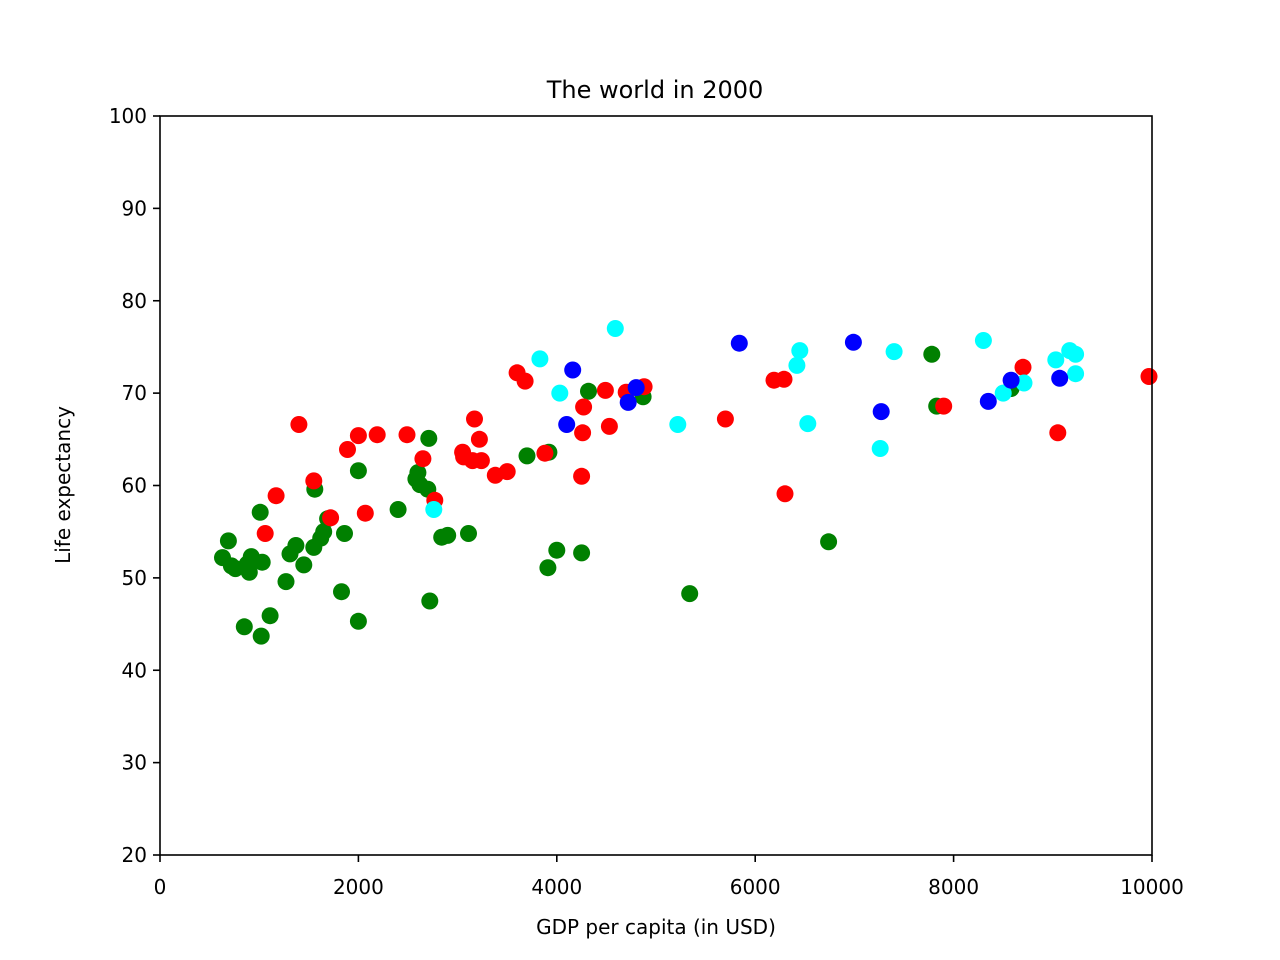 The height and width of the screenshot is (960, 1280). I want to click on y-tick-label: 60, so click(134, 486).